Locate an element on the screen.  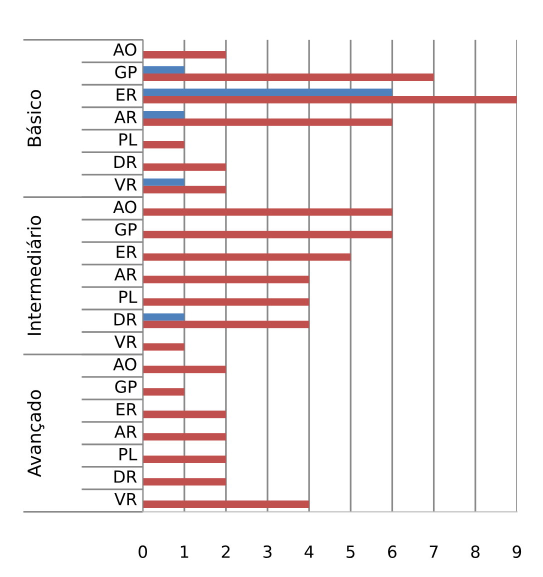
text: Básico is located at coordinates (34, 118).